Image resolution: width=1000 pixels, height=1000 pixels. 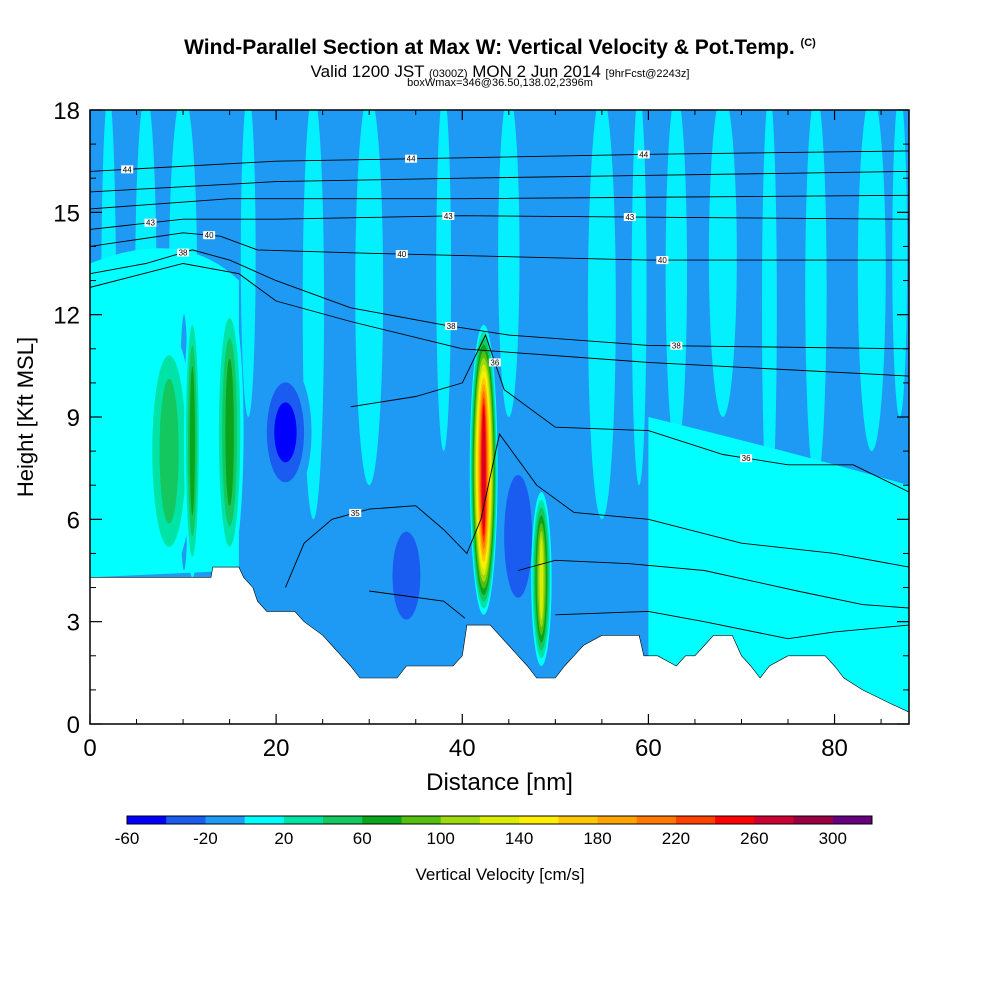 What do you see at coordinates (89, 748) in the screenshot?
I see `x-tick-label: 0` at bounding box center [89, 748].